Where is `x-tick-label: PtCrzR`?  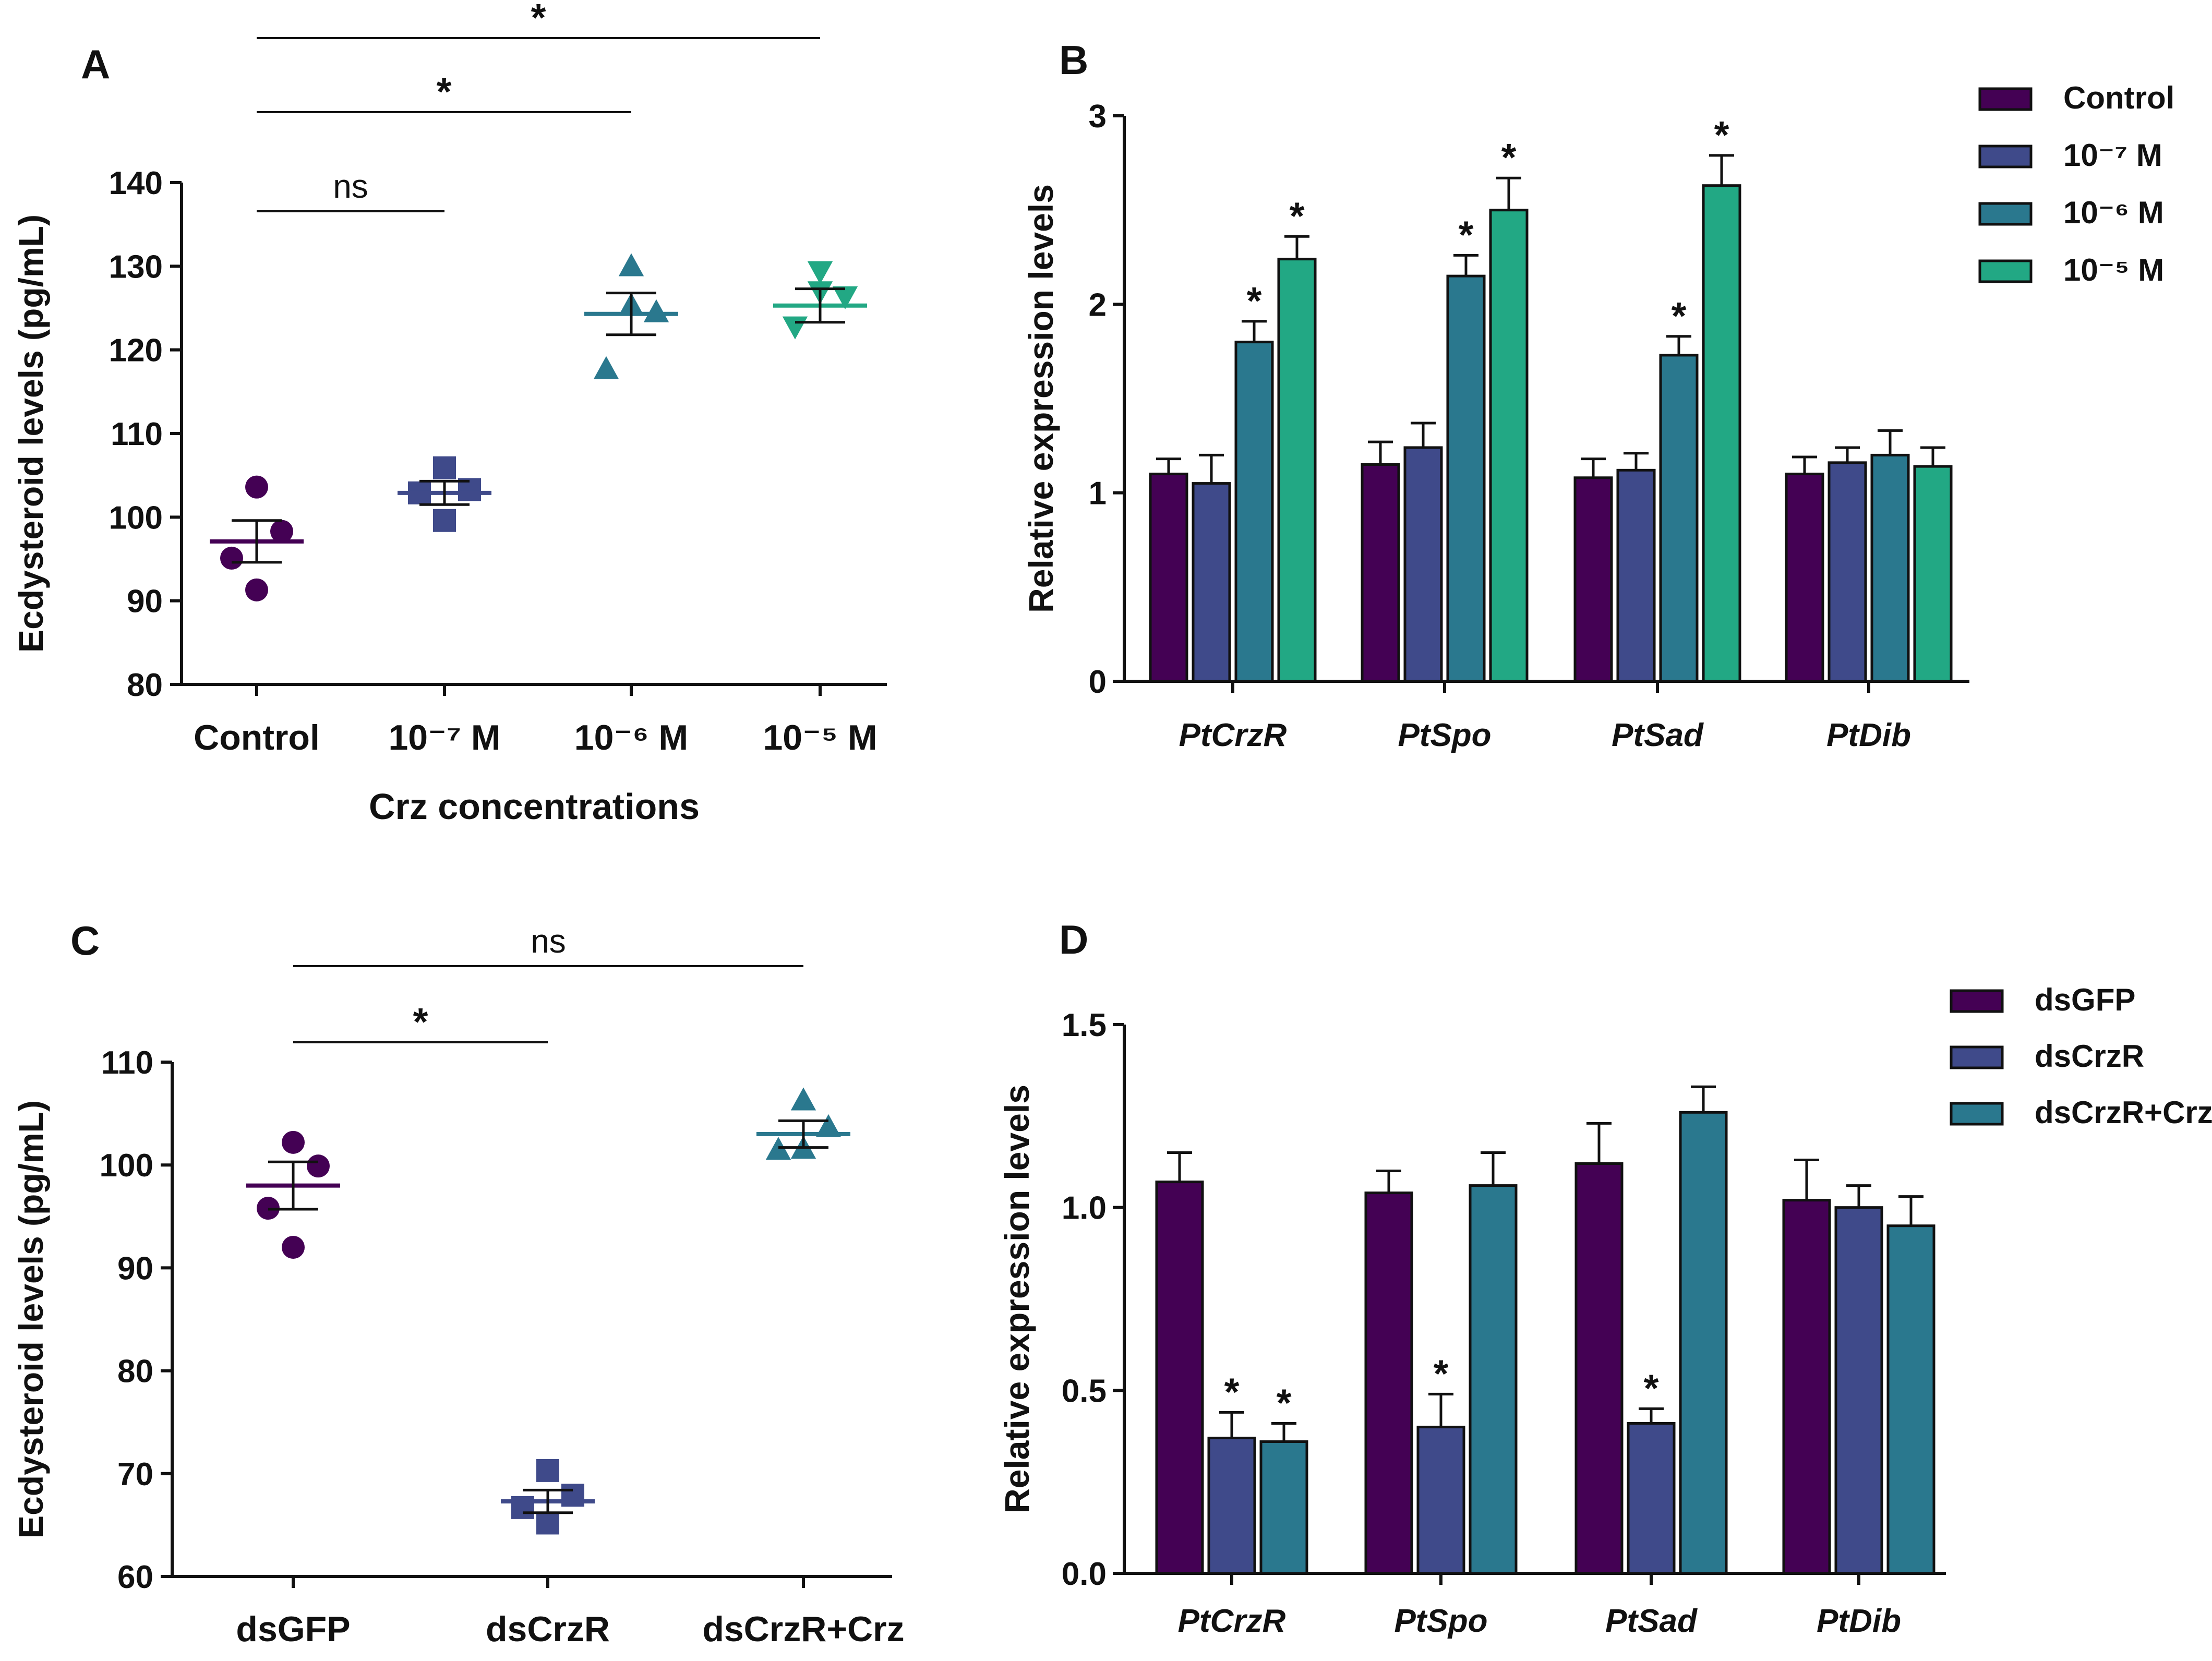 x-tick-label: PtCrzR is located at coordinates (1232, 1621).